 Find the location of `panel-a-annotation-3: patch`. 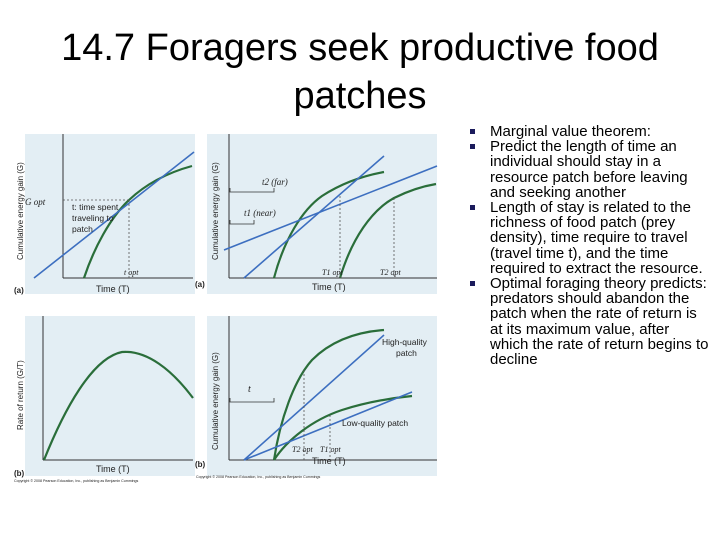

panel-a-annotation-3: patch is located at coordinates (82, 229).